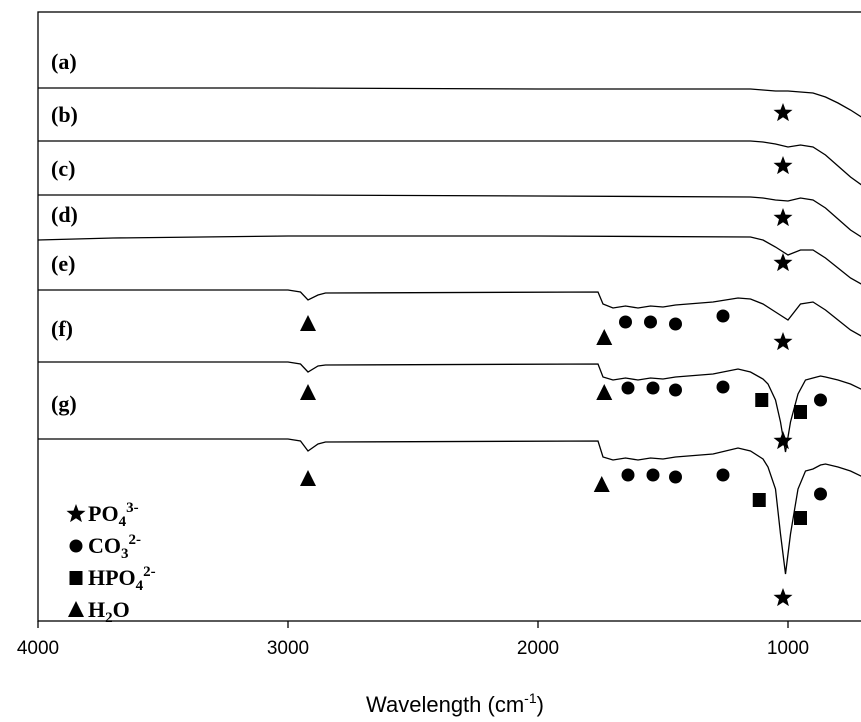  I want to click on series-label-0: (a), so click(64, 61).